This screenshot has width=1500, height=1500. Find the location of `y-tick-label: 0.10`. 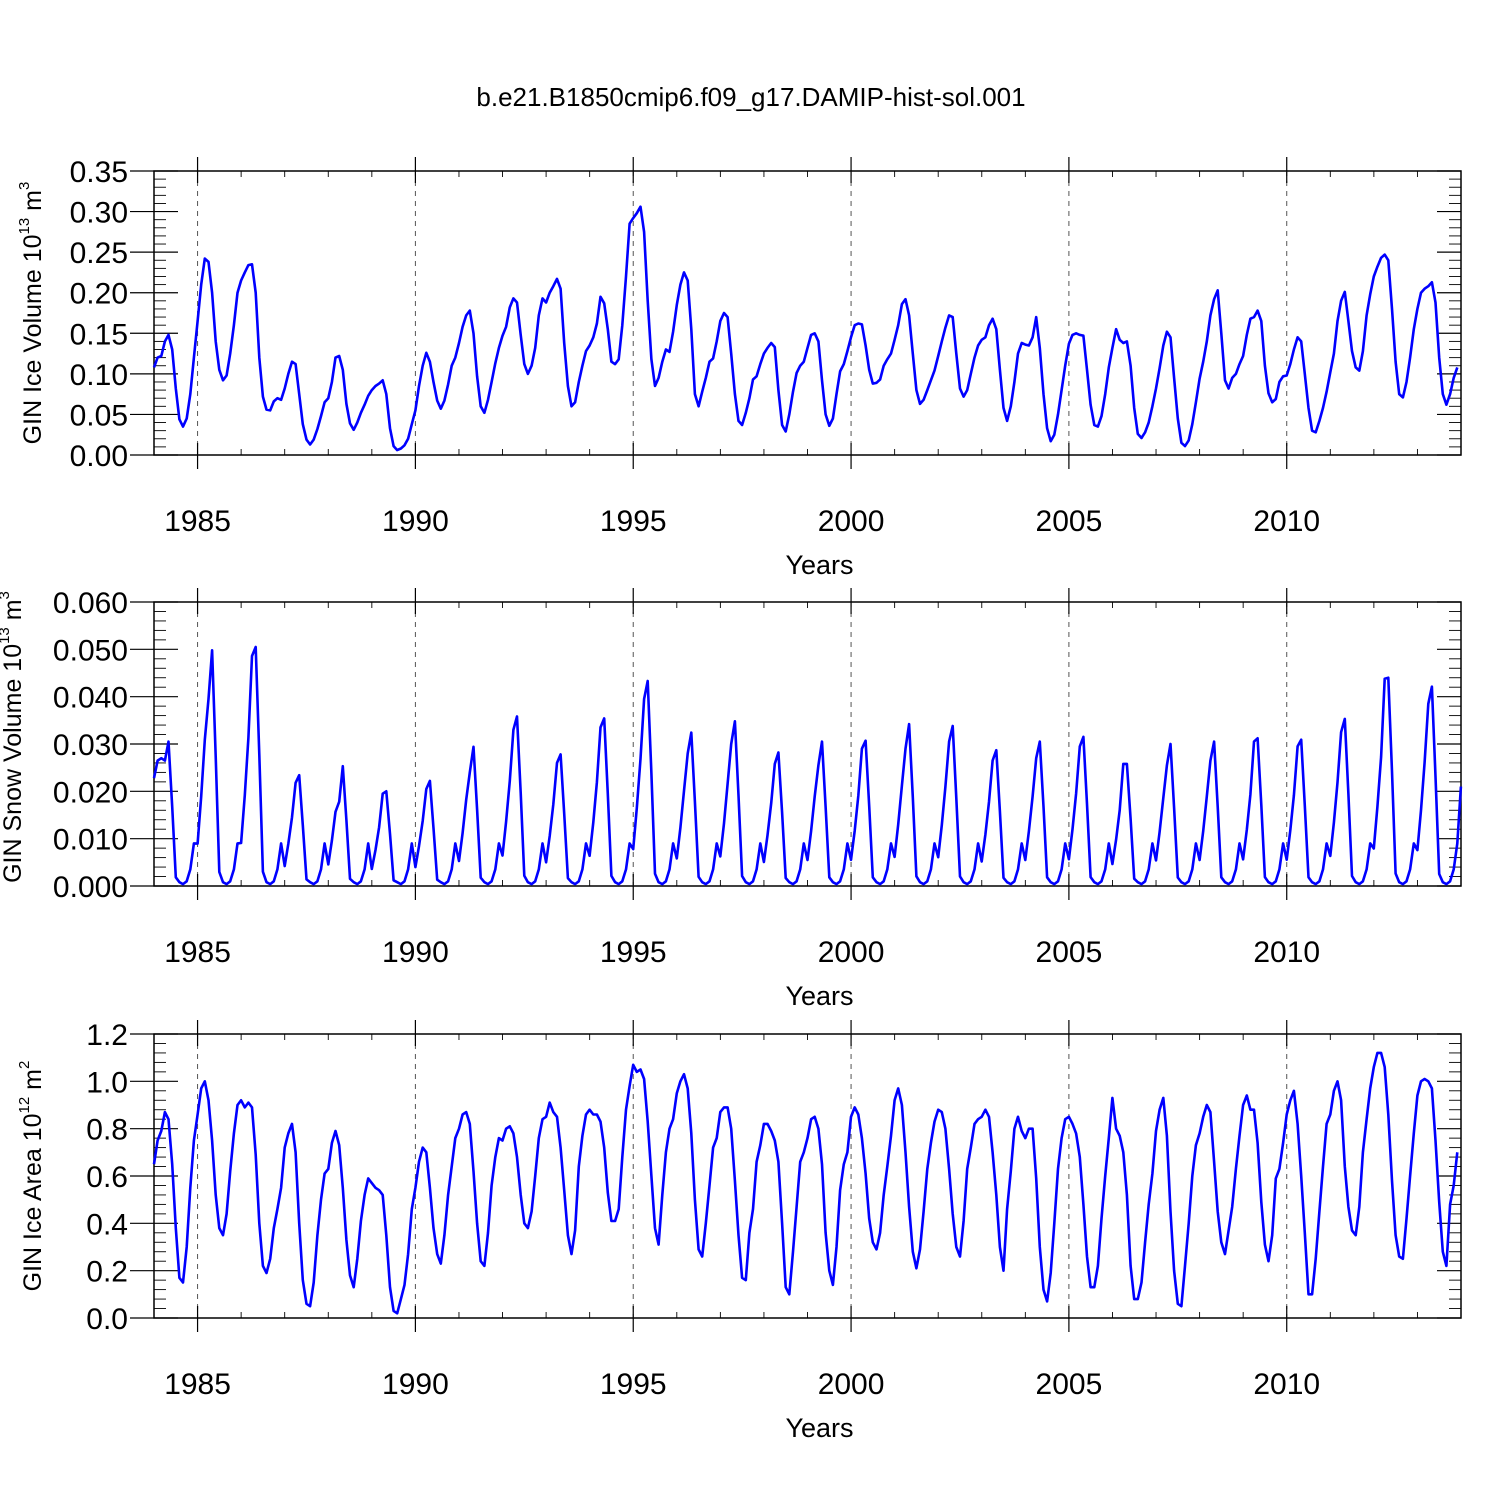

y-tick-label: 0.10 is located at coordinates (99, 375).